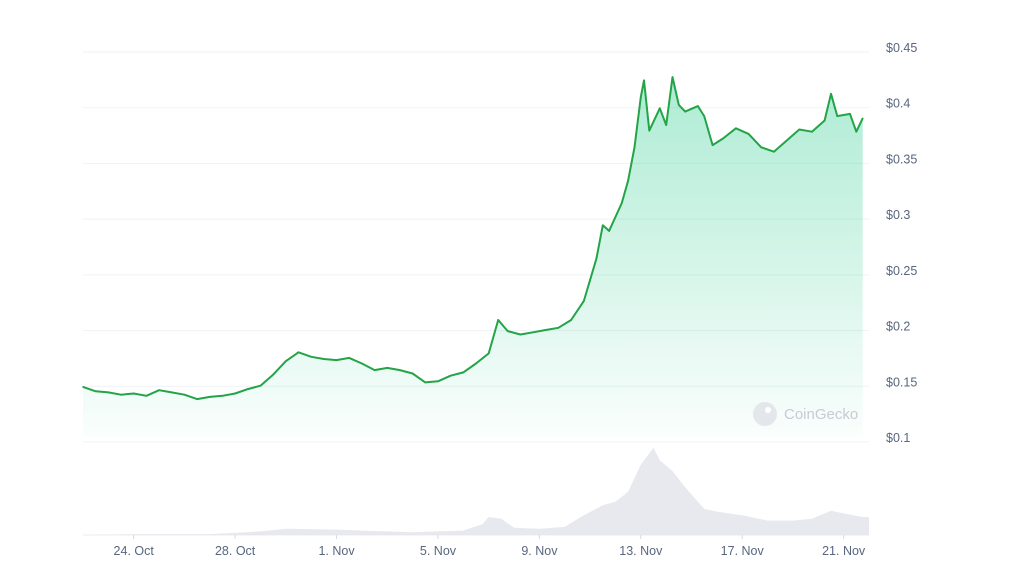 The height and width of the screenshot is (576, 1024). Describe the element at coordinates (898, 215) in the screenshot. I see `y-tick-label: $0.3` at that location.